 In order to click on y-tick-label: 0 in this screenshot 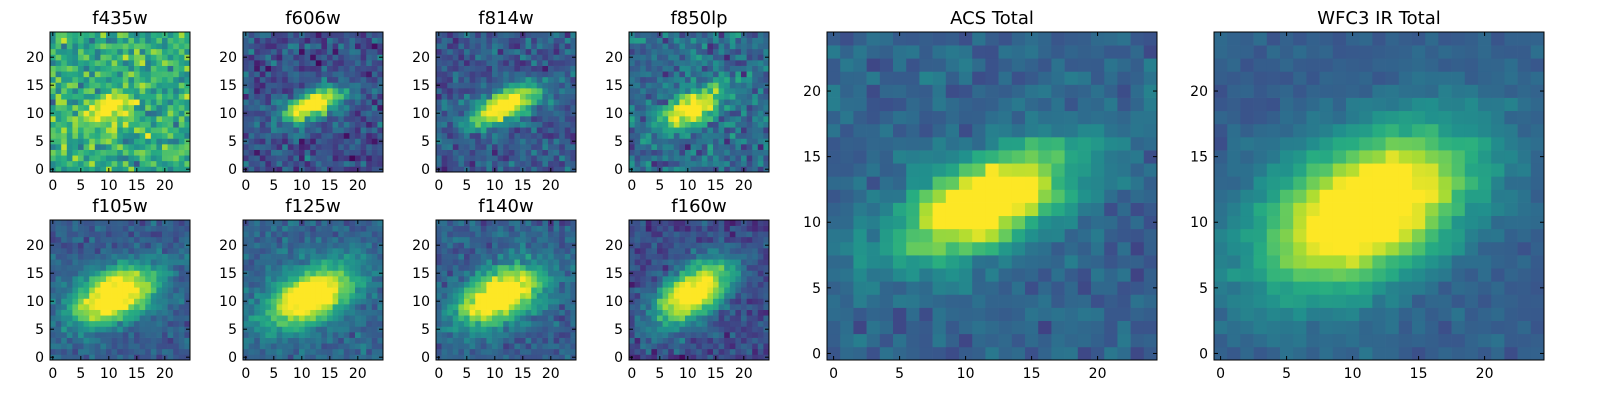, I will do `click(425, 358)`.